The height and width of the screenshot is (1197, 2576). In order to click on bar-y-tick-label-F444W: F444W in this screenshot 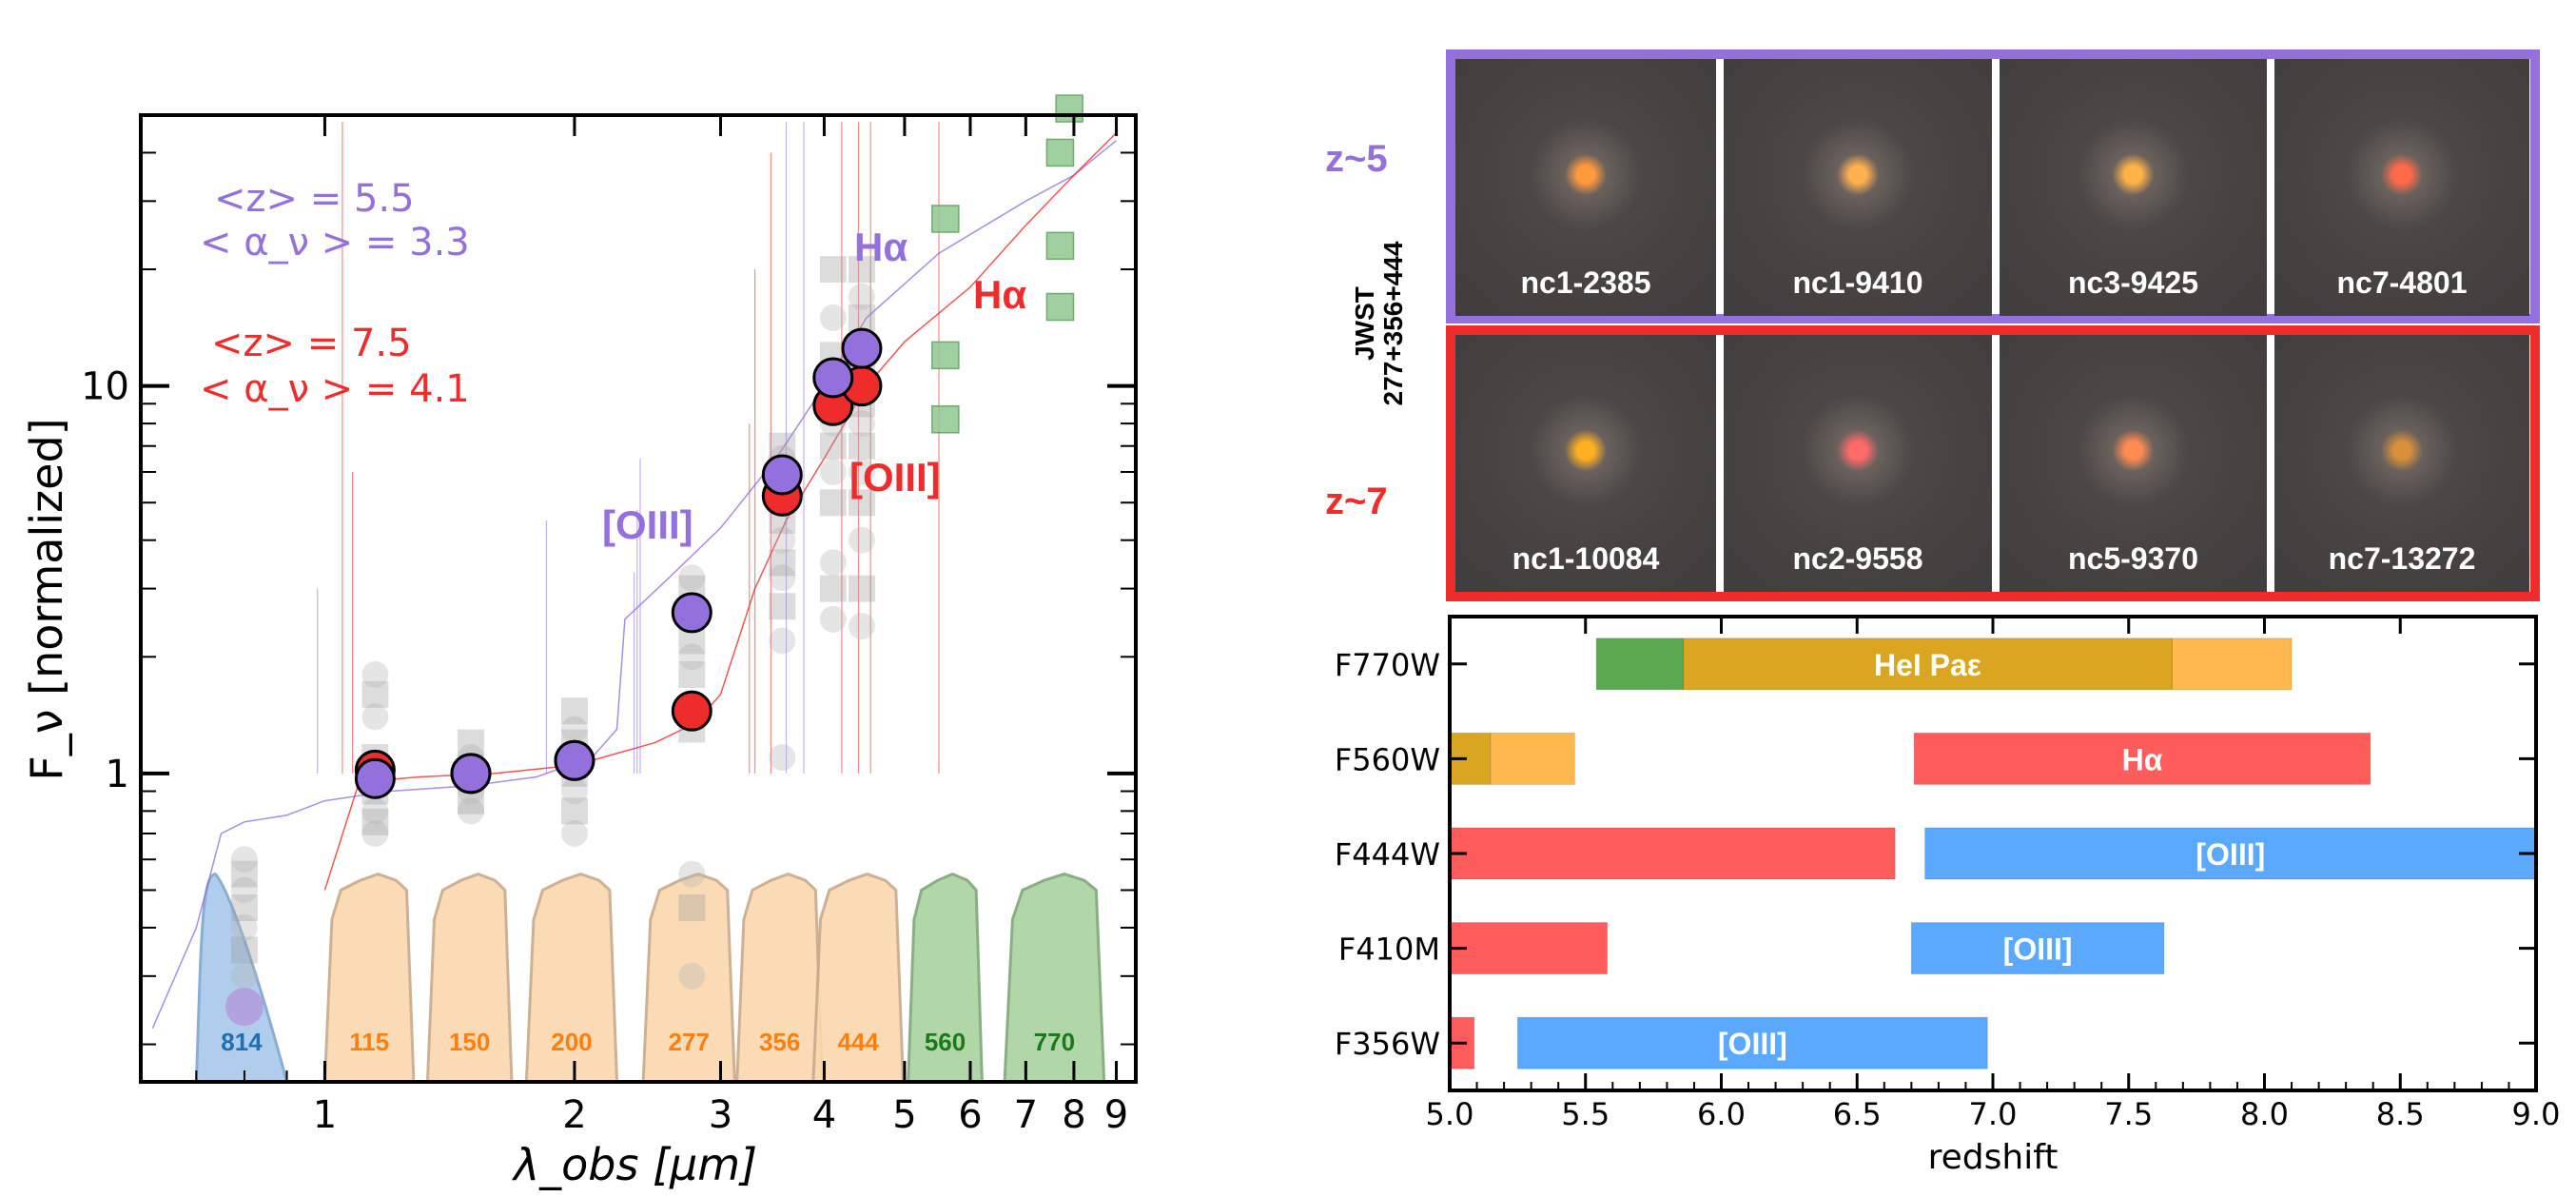, I will do `click(1388, 854)`.